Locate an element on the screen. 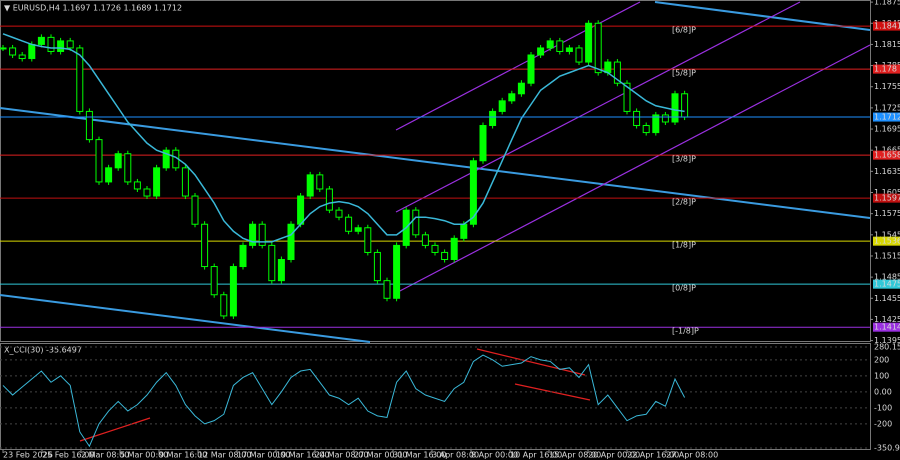  y-tick-label: 1.1575 is located at coordinates (887, 213).